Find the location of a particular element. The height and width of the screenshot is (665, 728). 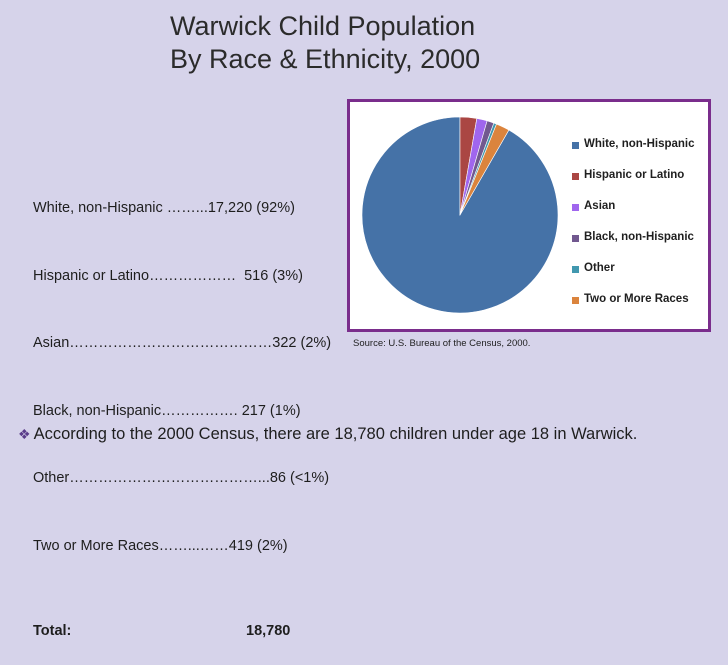

legend-item: Hispanic or Latino is located at coordinates (633, 184).